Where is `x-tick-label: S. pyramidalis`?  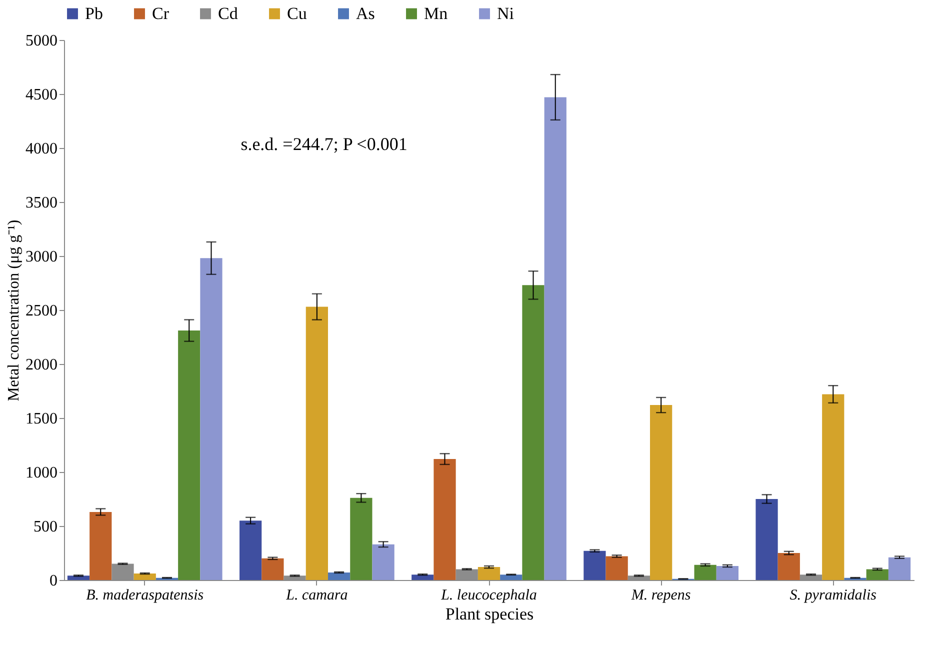 x-tick-label: S. pyramidalis is located at coordinates (833, 596).